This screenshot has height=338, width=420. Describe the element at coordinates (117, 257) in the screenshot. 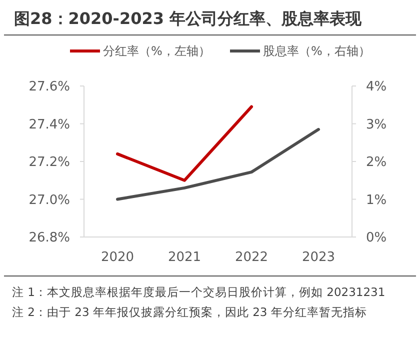

I see `x-tick-label: 2020` at that location.